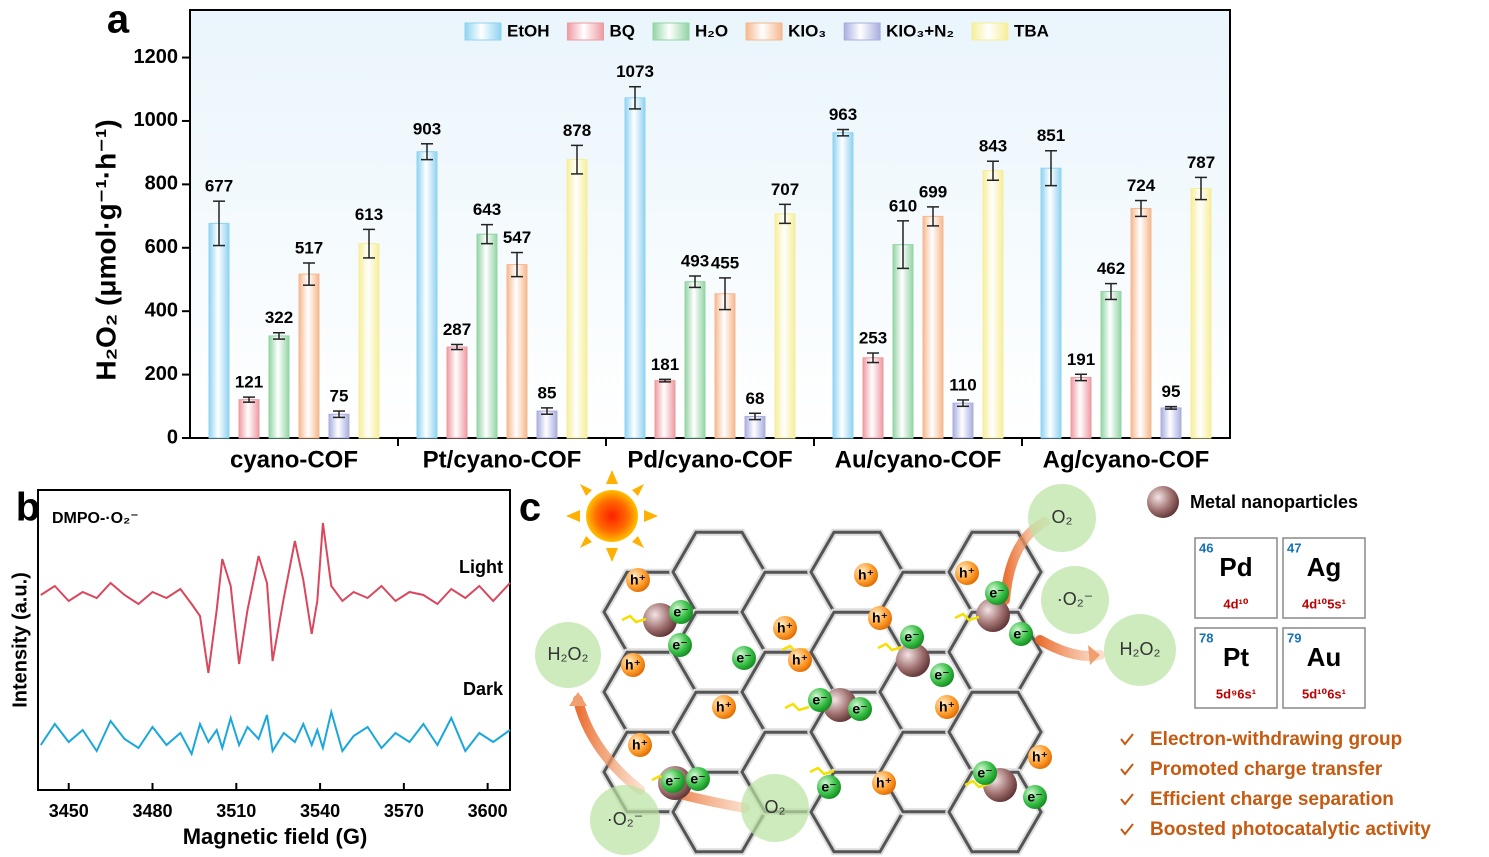  What do you see at coordinates (1051, 135) in the screenshot?
I see `value-label: 851` at bounding box center [1051, 135].